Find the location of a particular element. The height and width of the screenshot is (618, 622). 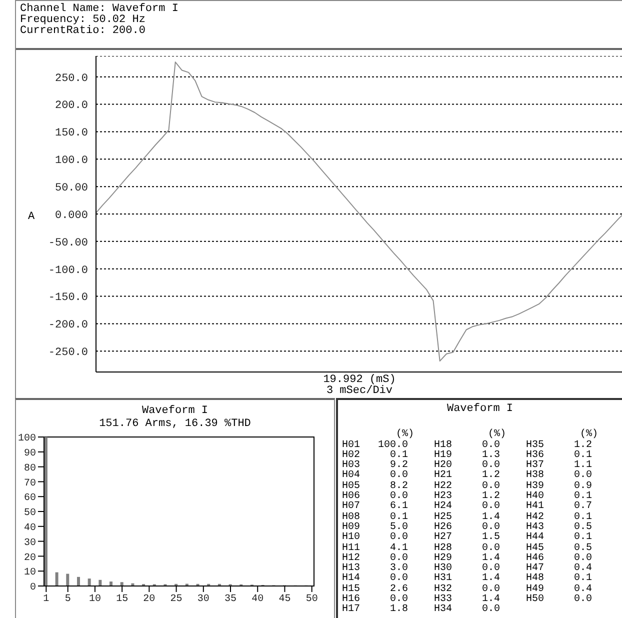

x-tick-label: 35 is located at coordinates (230, 600).